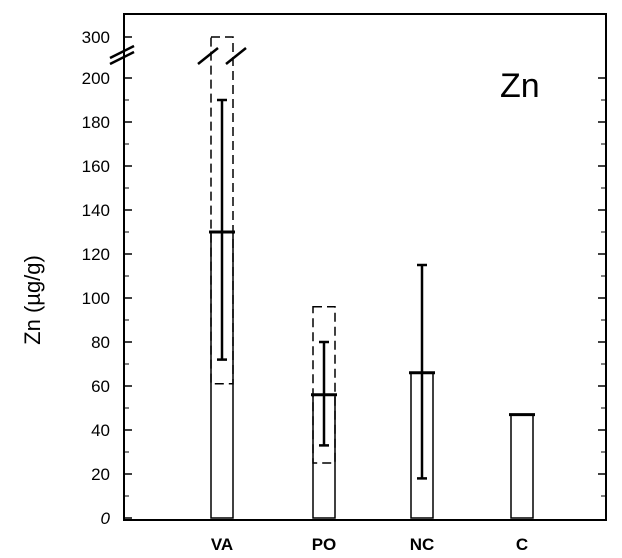 The image size is (622, 558). Describe the element at coordinates (520, 86) in the screenshot. I see `panel-label: Zn` at that location.